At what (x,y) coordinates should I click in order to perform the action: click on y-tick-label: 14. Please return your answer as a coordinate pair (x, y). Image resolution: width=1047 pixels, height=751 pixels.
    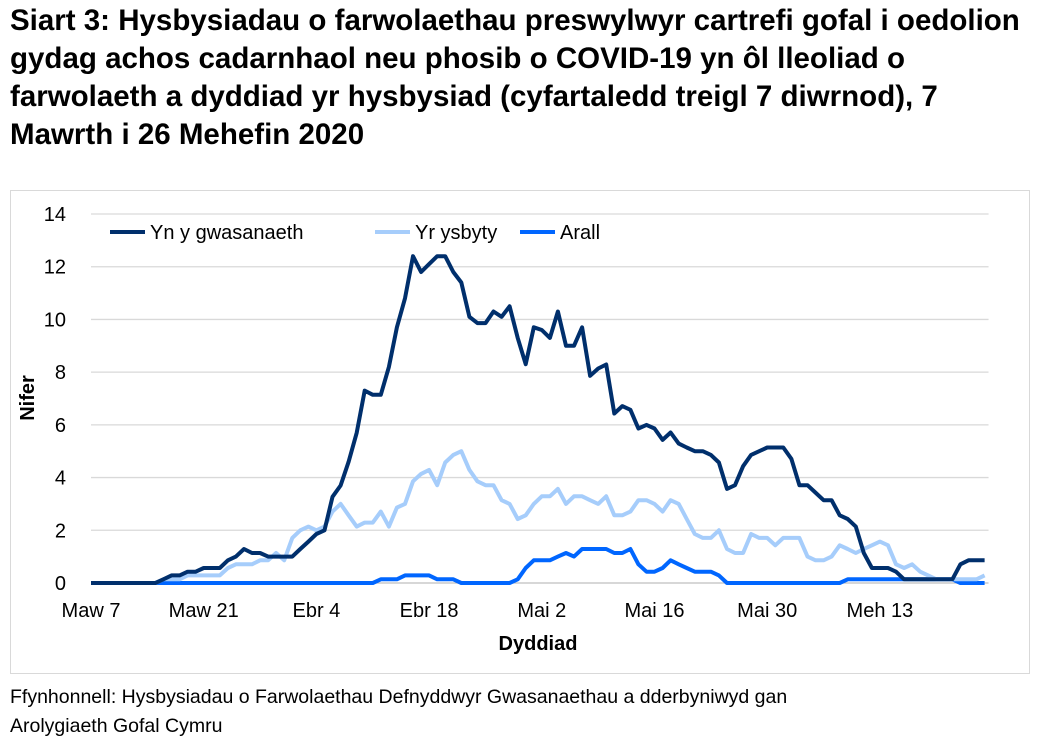
    Looking at the image, I should click on (55, 215).